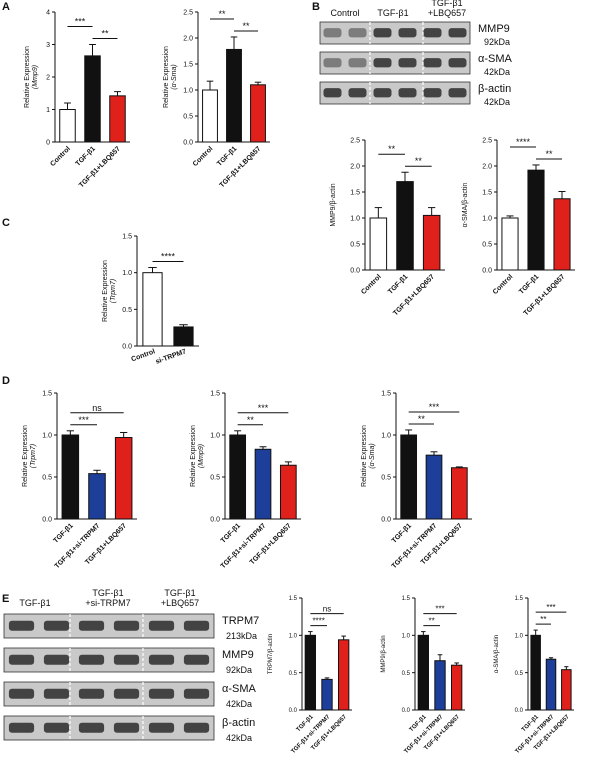 The height and width of the screenshot is (760, 600). What do you see at coordinates (107, 603) in the screenshot?
I see `blot-lane-label-e: +si-TRPM7` at bounding box center [107, 603].